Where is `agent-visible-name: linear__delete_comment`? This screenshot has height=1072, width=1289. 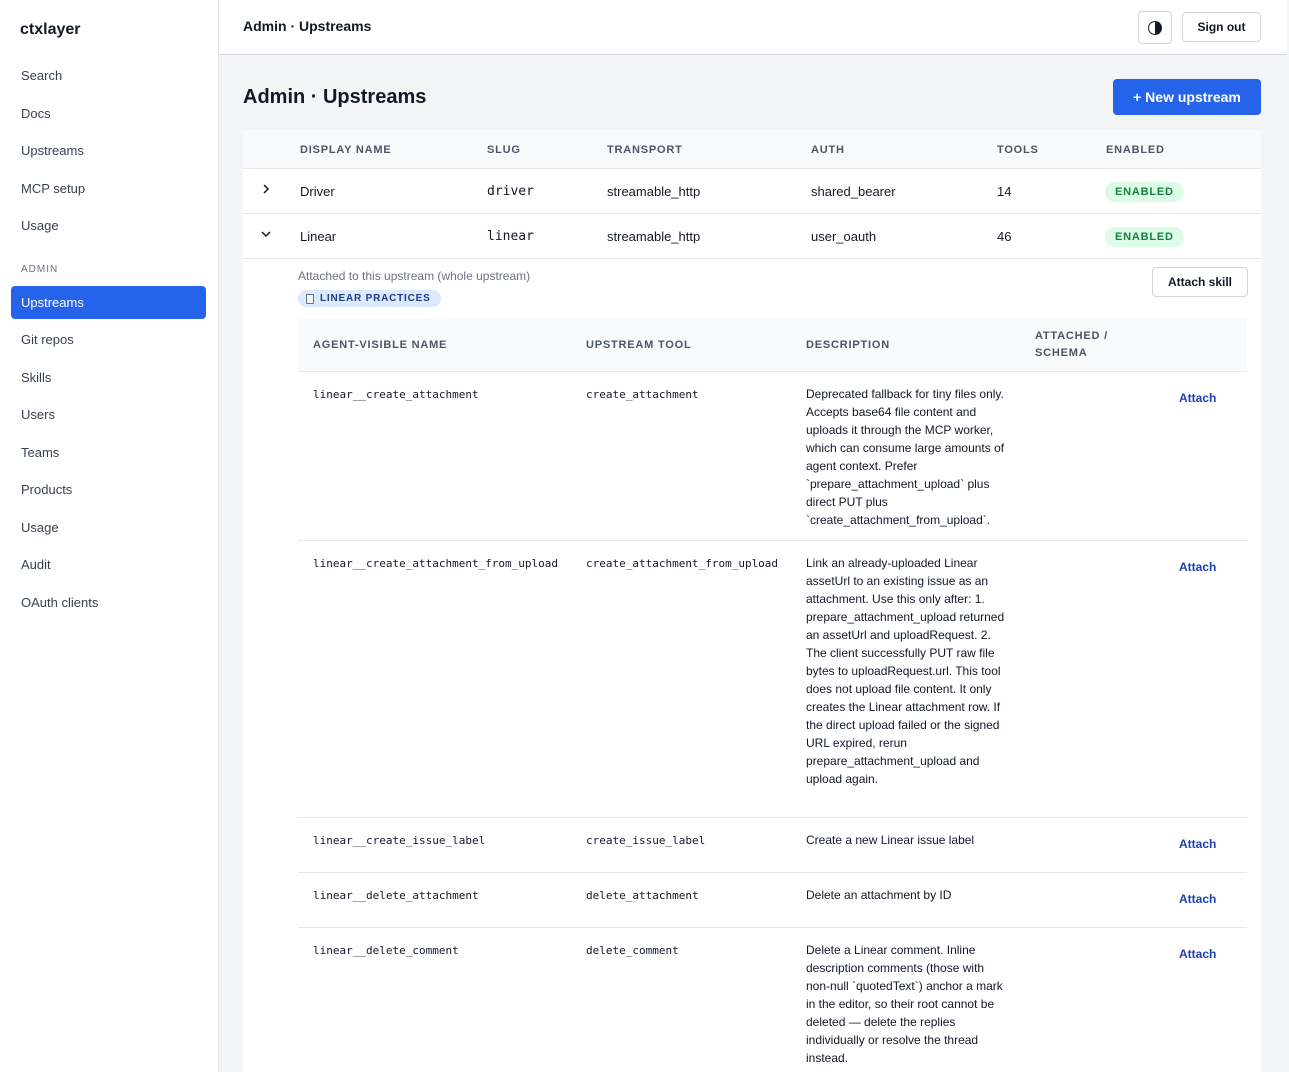 agent-visible-name: linear__delete_comment is located at coordinates (386, 950).